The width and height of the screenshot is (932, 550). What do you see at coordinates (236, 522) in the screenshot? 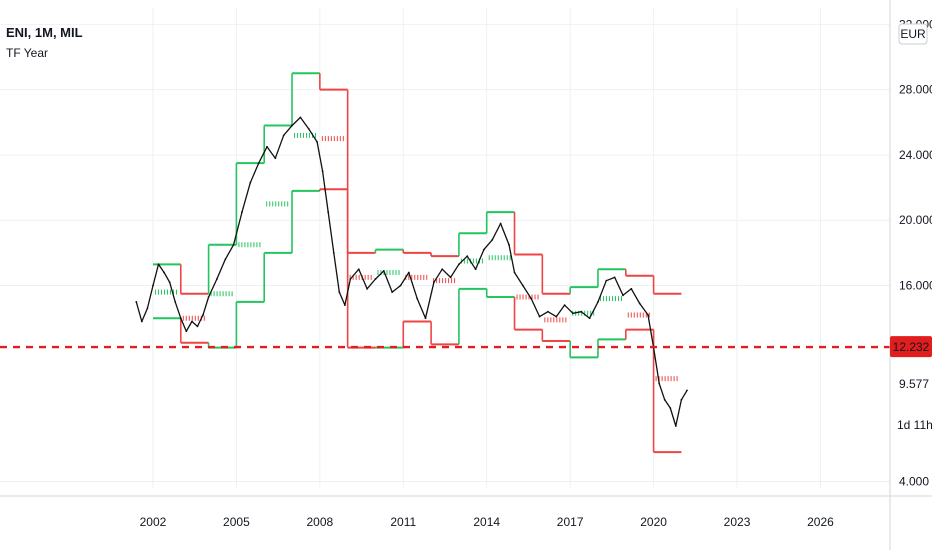
I see `x-tick-label: 2005` at bounding box center [236, 522].